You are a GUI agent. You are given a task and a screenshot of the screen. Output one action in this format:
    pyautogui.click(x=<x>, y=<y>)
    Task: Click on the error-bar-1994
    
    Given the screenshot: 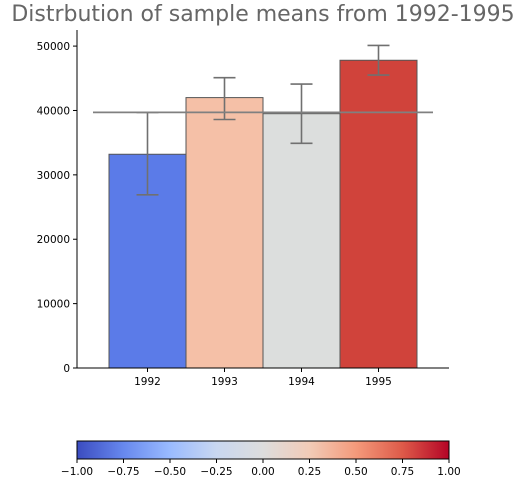 What is the action you would take?
    pyautogui.click(x=301, y=114)
    